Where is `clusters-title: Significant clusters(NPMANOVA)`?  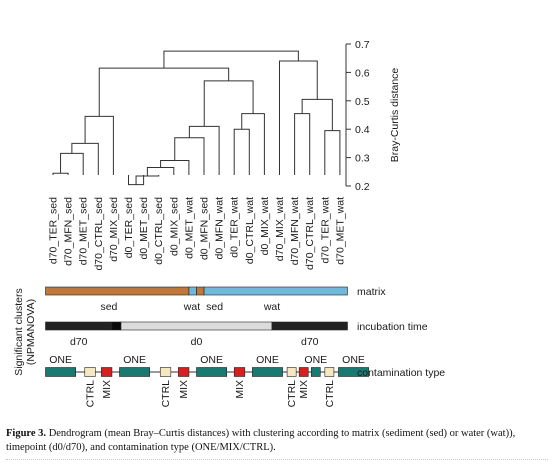 clusters-title: Significant clusters(NPMANOVA) is located at coordinates (25, 332).